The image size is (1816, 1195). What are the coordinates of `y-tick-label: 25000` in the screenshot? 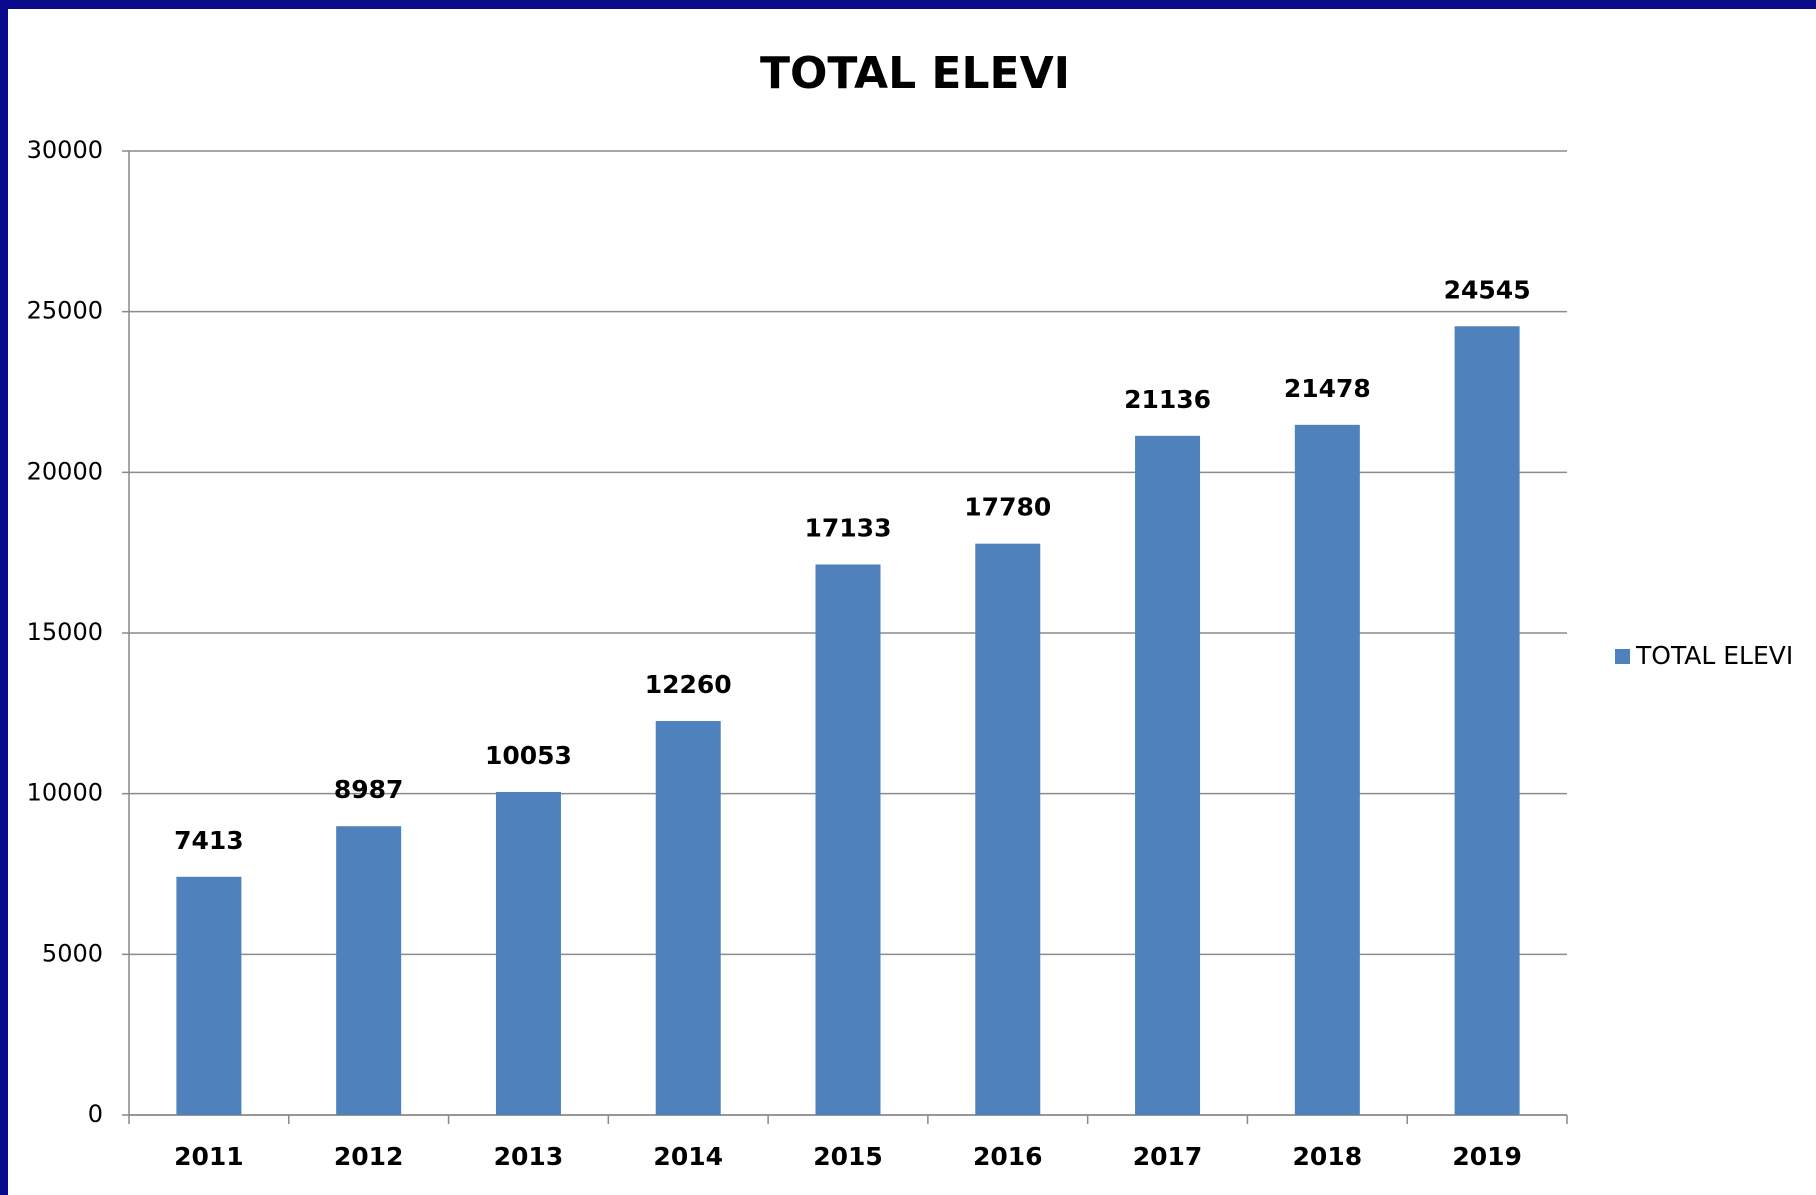 It's located at (65, 311).